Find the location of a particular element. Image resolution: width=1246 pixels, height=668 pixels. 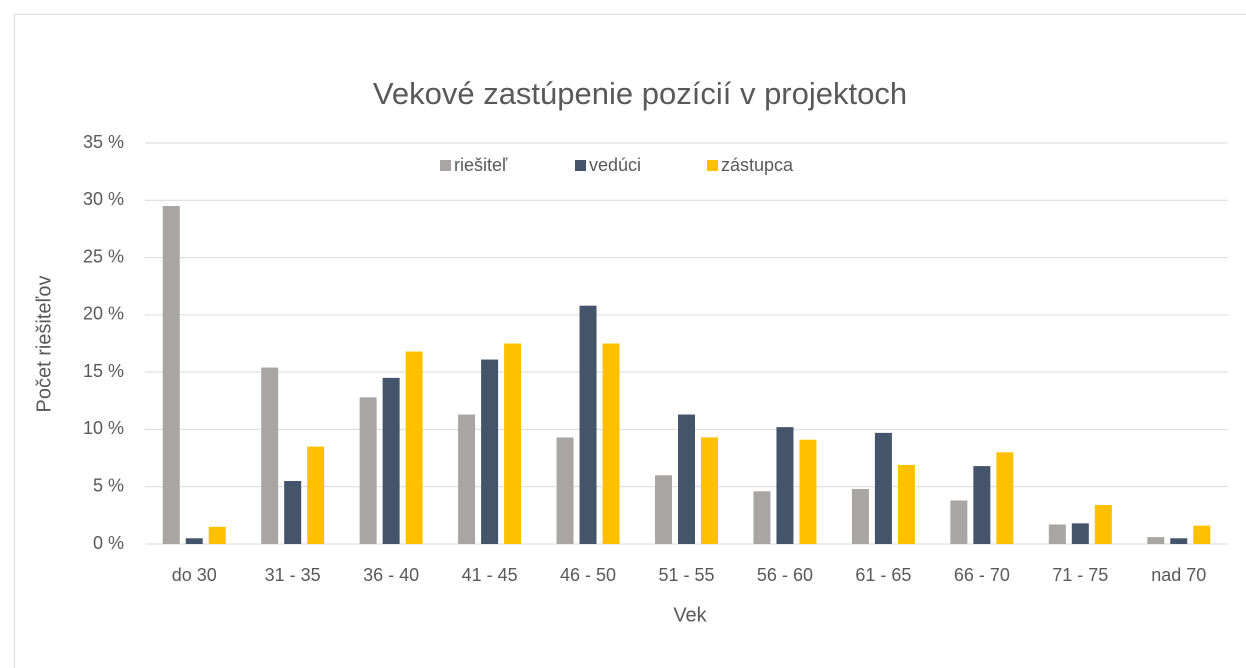

y-tick-label: 15 % is located at coordinates (103, 371).